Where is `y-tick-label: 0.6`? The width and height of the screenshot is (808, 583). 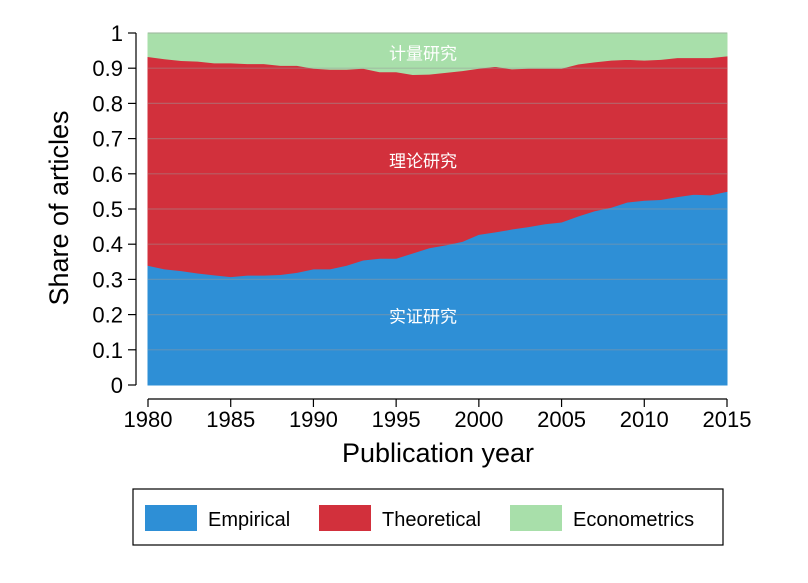 y-tick-label: 0.6 is located at coordinates (107, 174).